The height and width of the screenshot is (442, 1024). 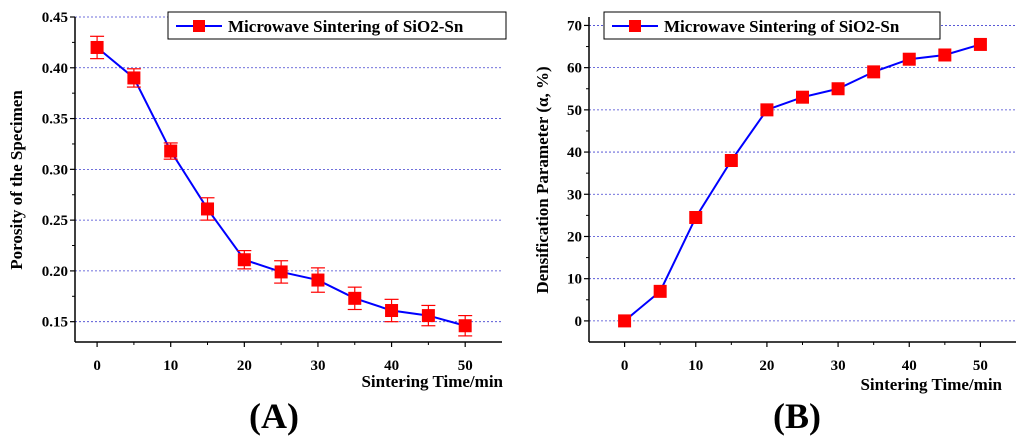 What do you see at coordinates (574, 153) in the screenshot?
I see `y-tick-label: 40` at bounding box center [574, 153].